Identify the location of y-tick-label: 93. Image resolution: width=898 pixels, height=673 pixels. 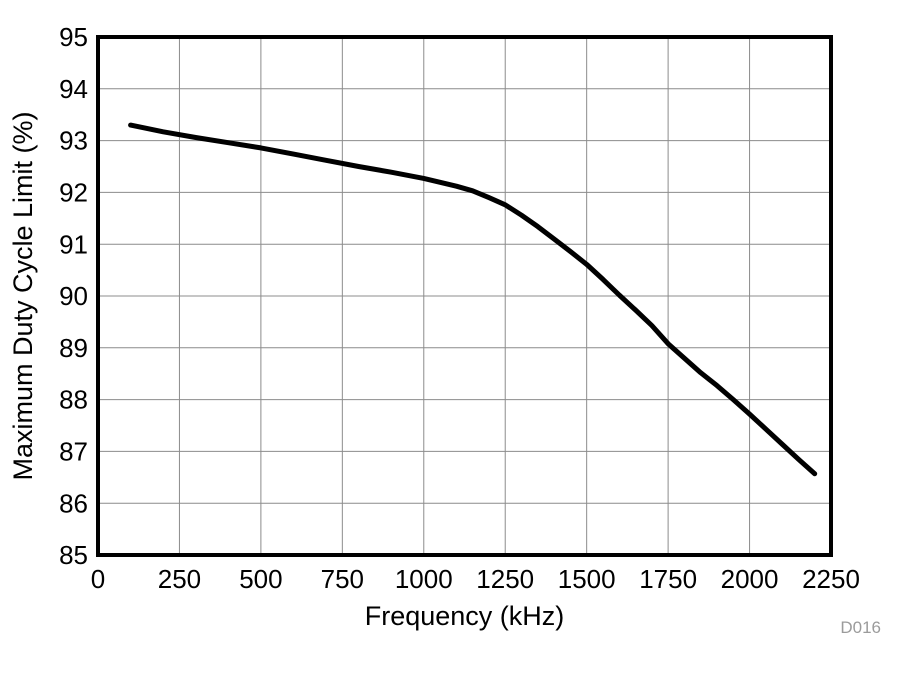
(73, 141).